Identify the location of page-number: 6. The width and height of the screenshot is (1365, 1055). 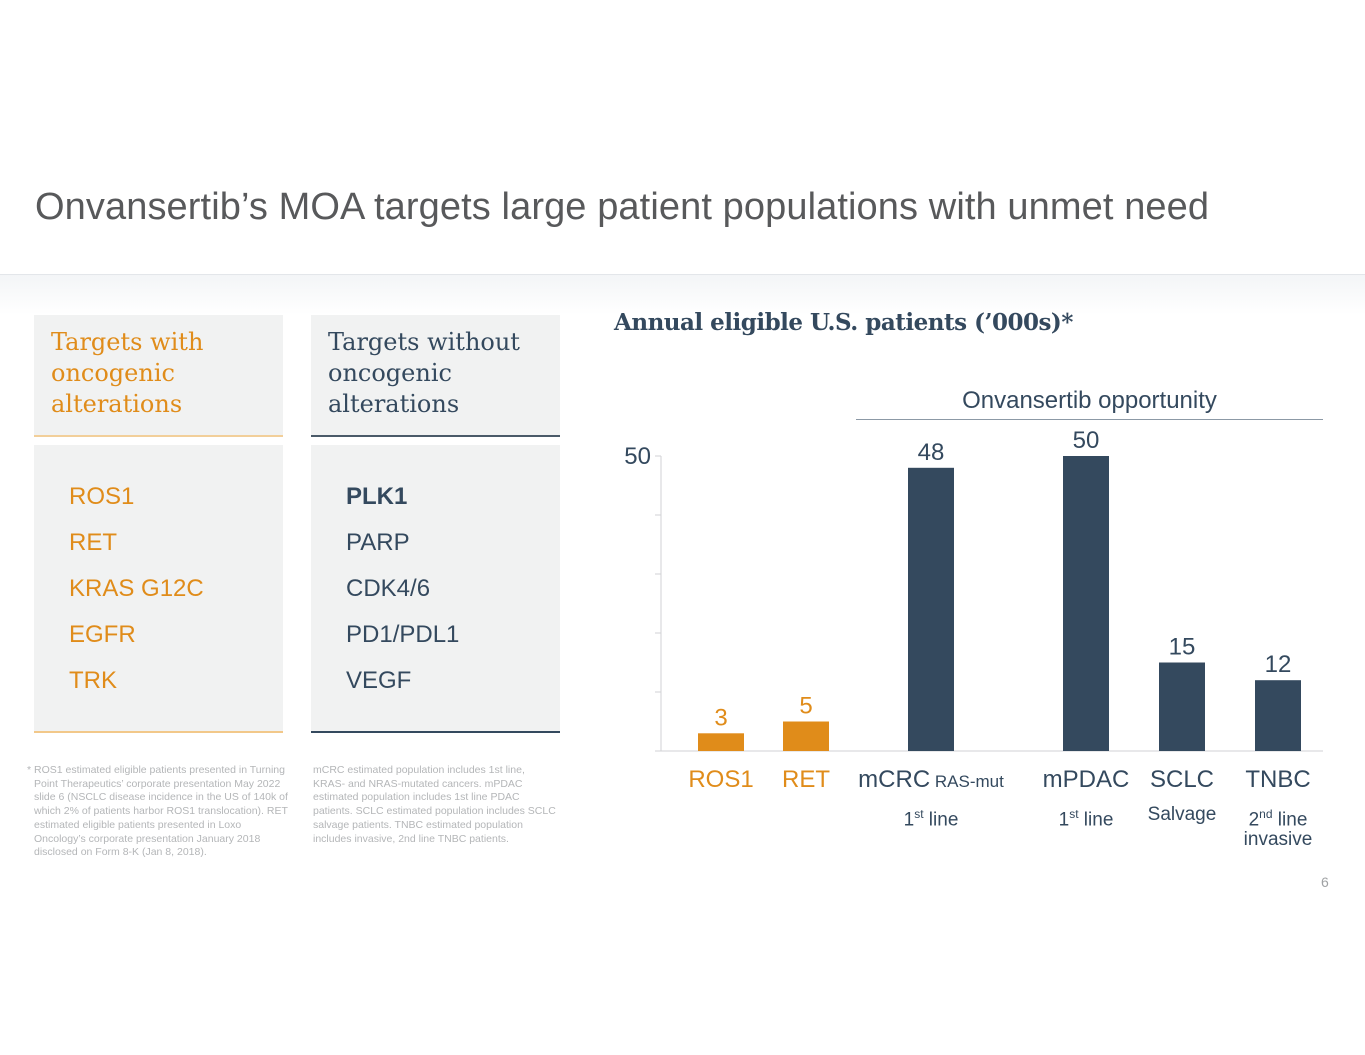
(1325, 882).